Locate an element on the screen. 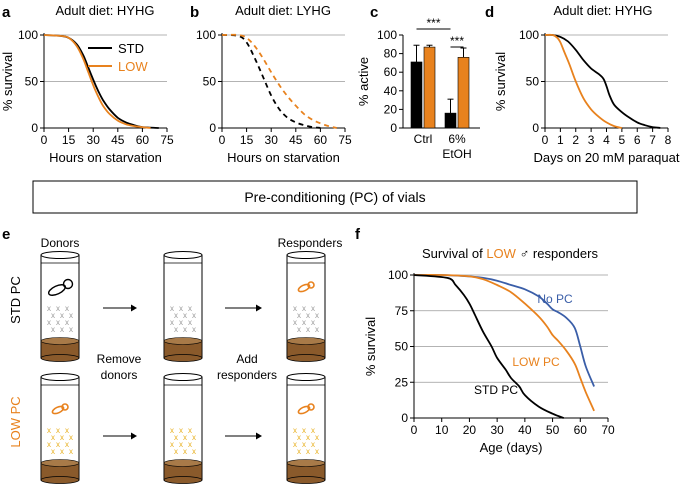 This screenshot has width=685, height=491. x-tick-label: 7 is located at coordinates (652, 140).